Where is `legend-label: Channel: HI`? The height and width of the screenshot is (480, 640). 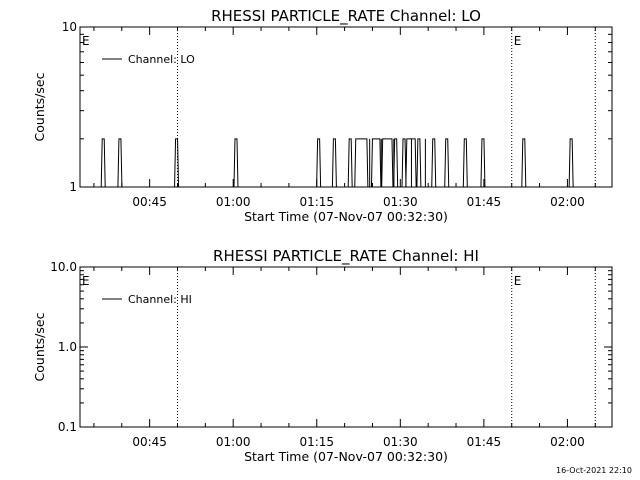 legend-label: Channel: HI is located at coordinates (160, 299).